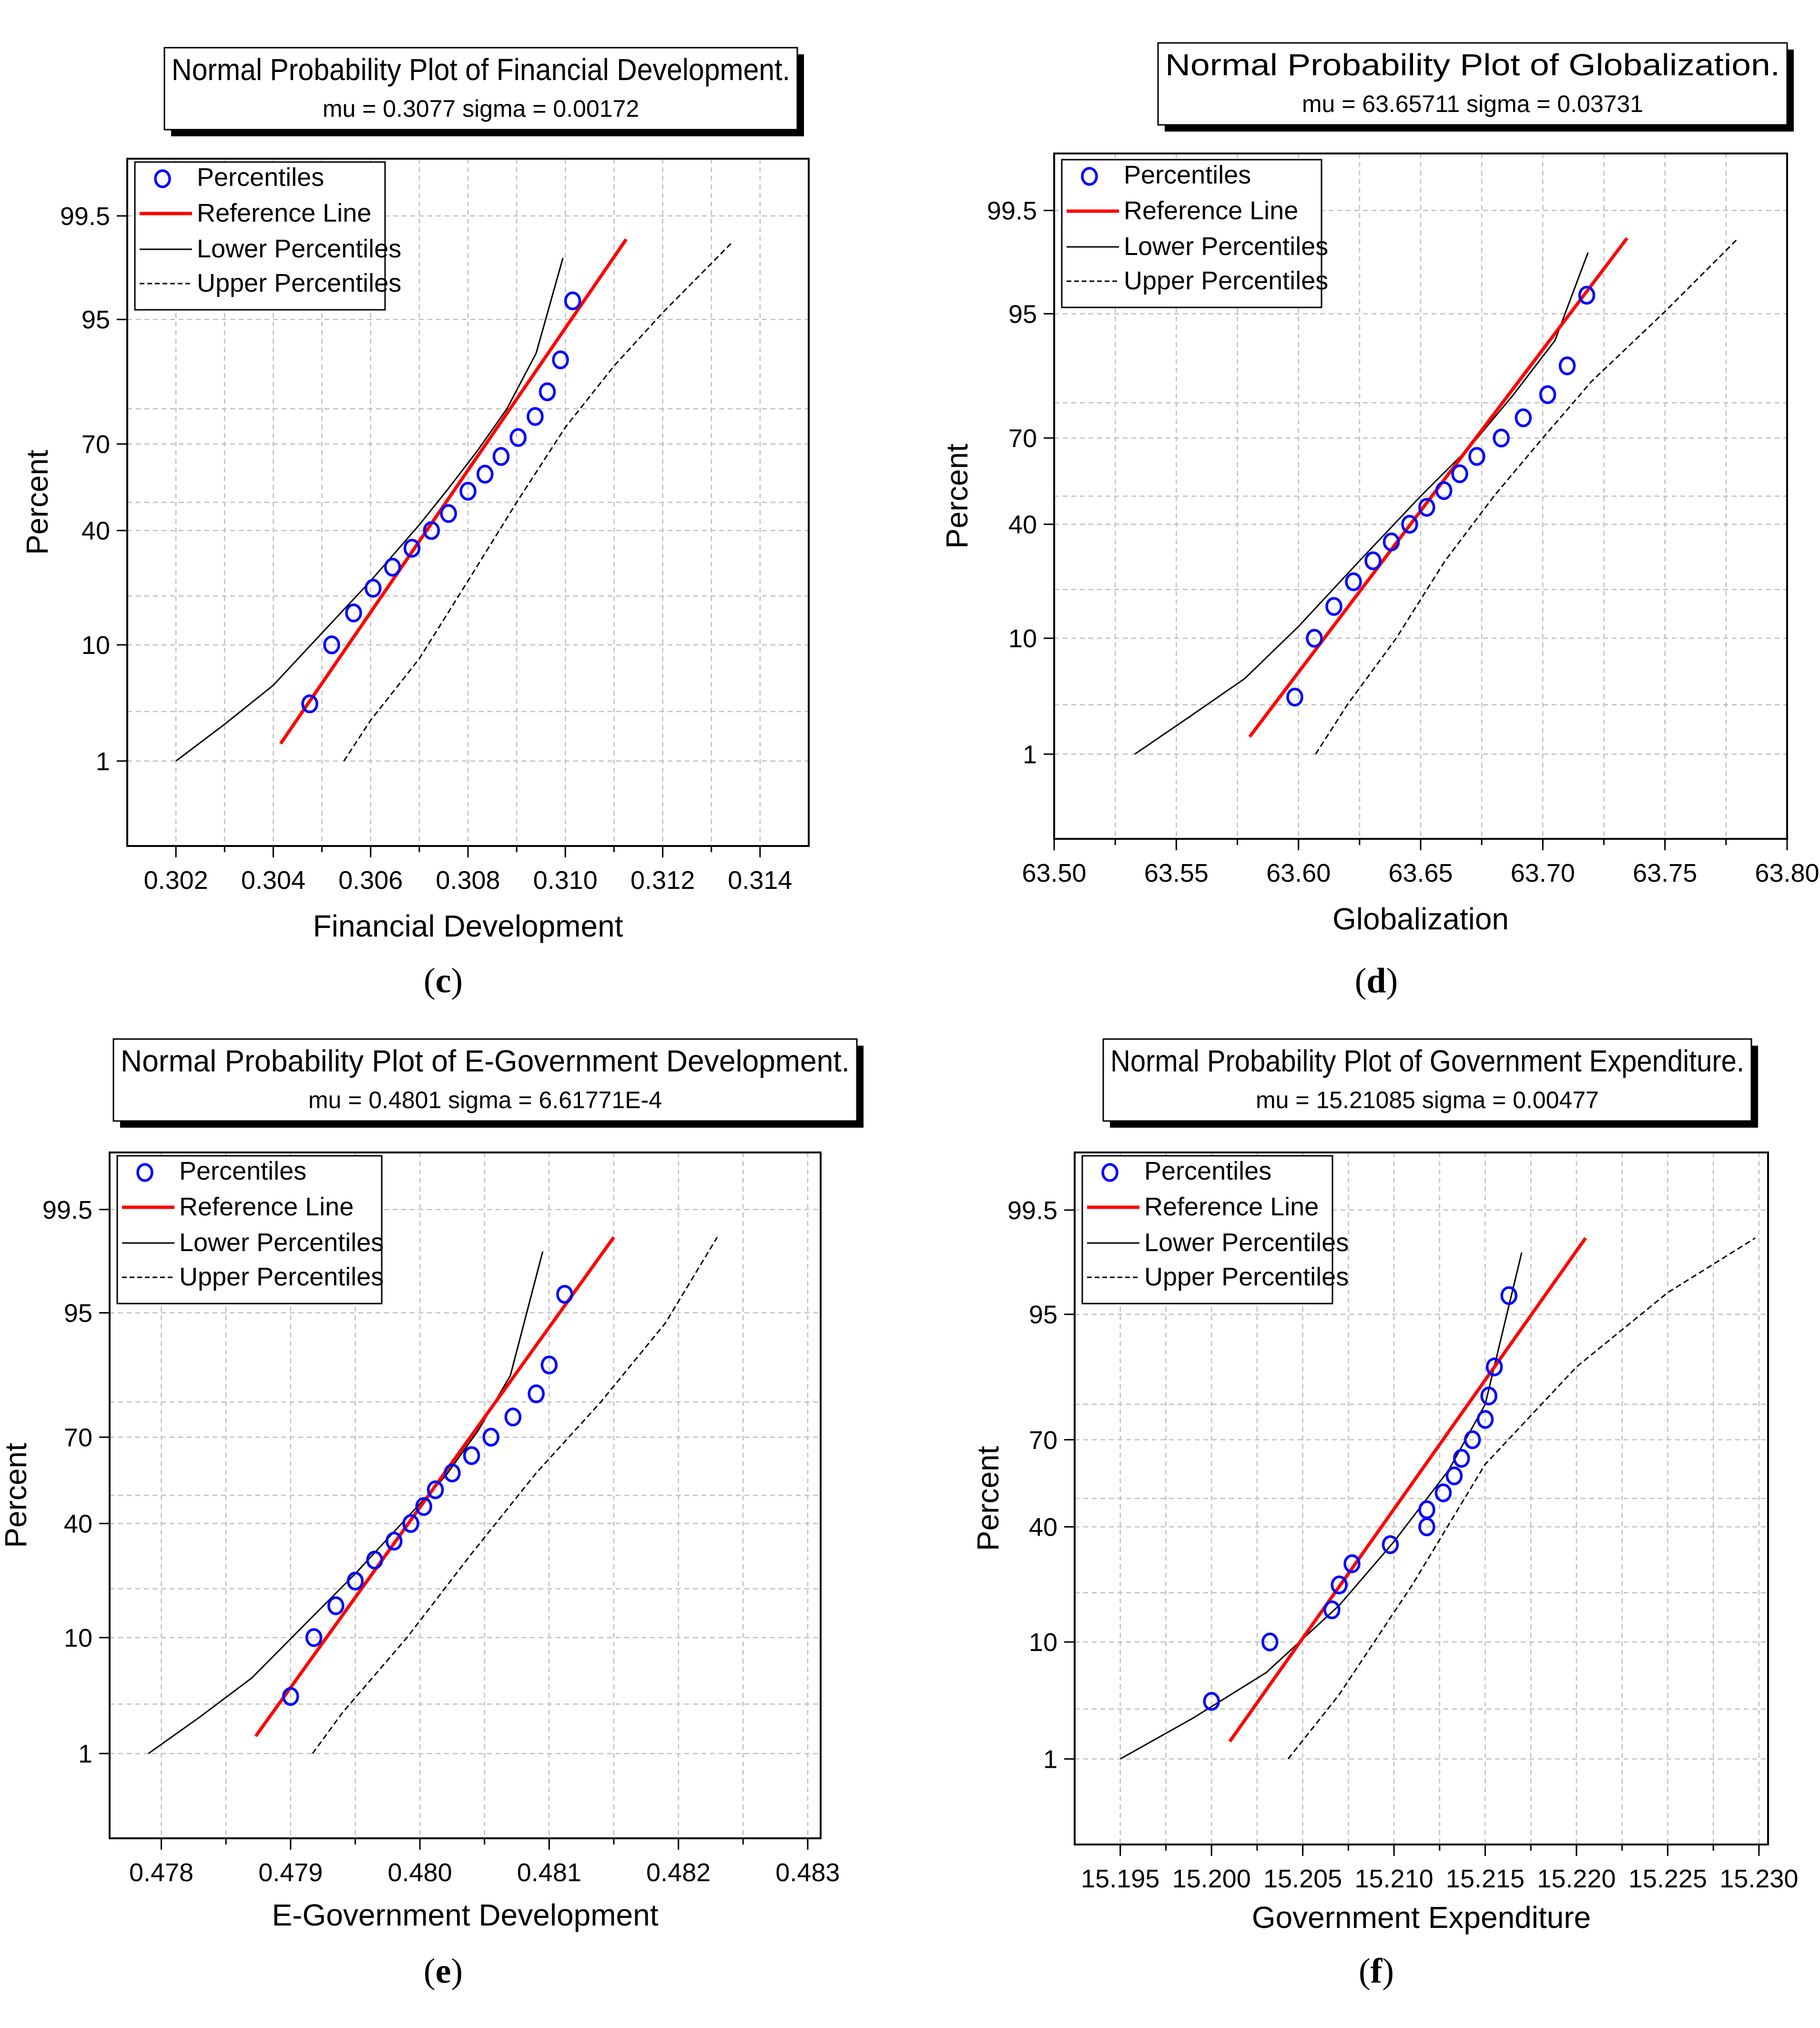 This screenshot has height=2028, width=1820. What do you see at coordinates (1246, 1242) in the screenshot?
I see `legend-lower-label: Lower Percentiles` at bounding box center [1246, 1242].